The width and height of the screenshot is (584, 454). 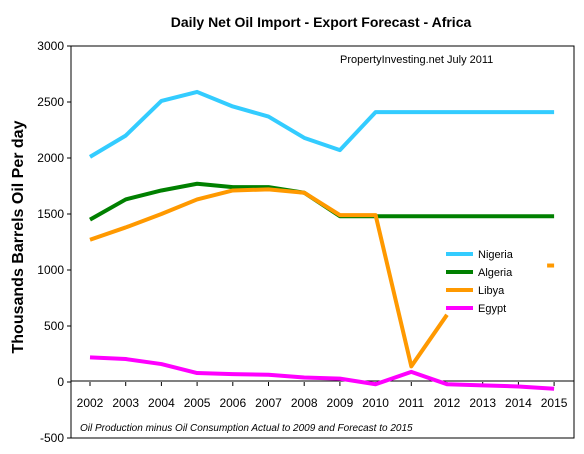 What do you see at coordinates (416, 60) in the screenshot?
I see `chart-subtitle: PropertyInvesting.net July 2011` at bounding box center [416, 60].